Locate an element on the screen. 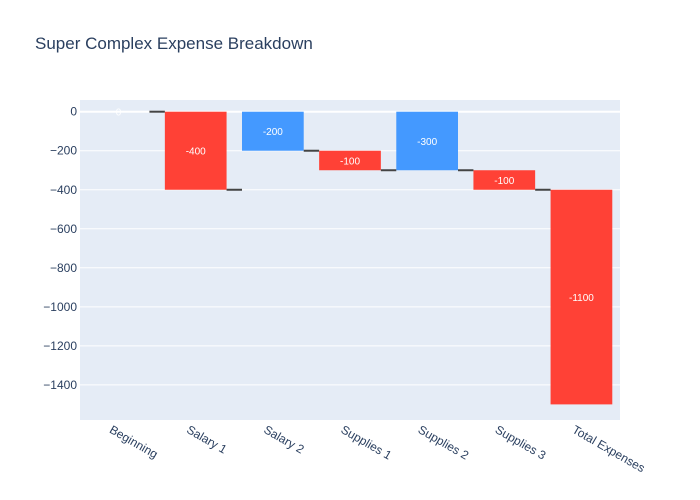 The height and width of the screenshot is (500, 700). y-tick-label: −800 is located at coordinates (63, 268).